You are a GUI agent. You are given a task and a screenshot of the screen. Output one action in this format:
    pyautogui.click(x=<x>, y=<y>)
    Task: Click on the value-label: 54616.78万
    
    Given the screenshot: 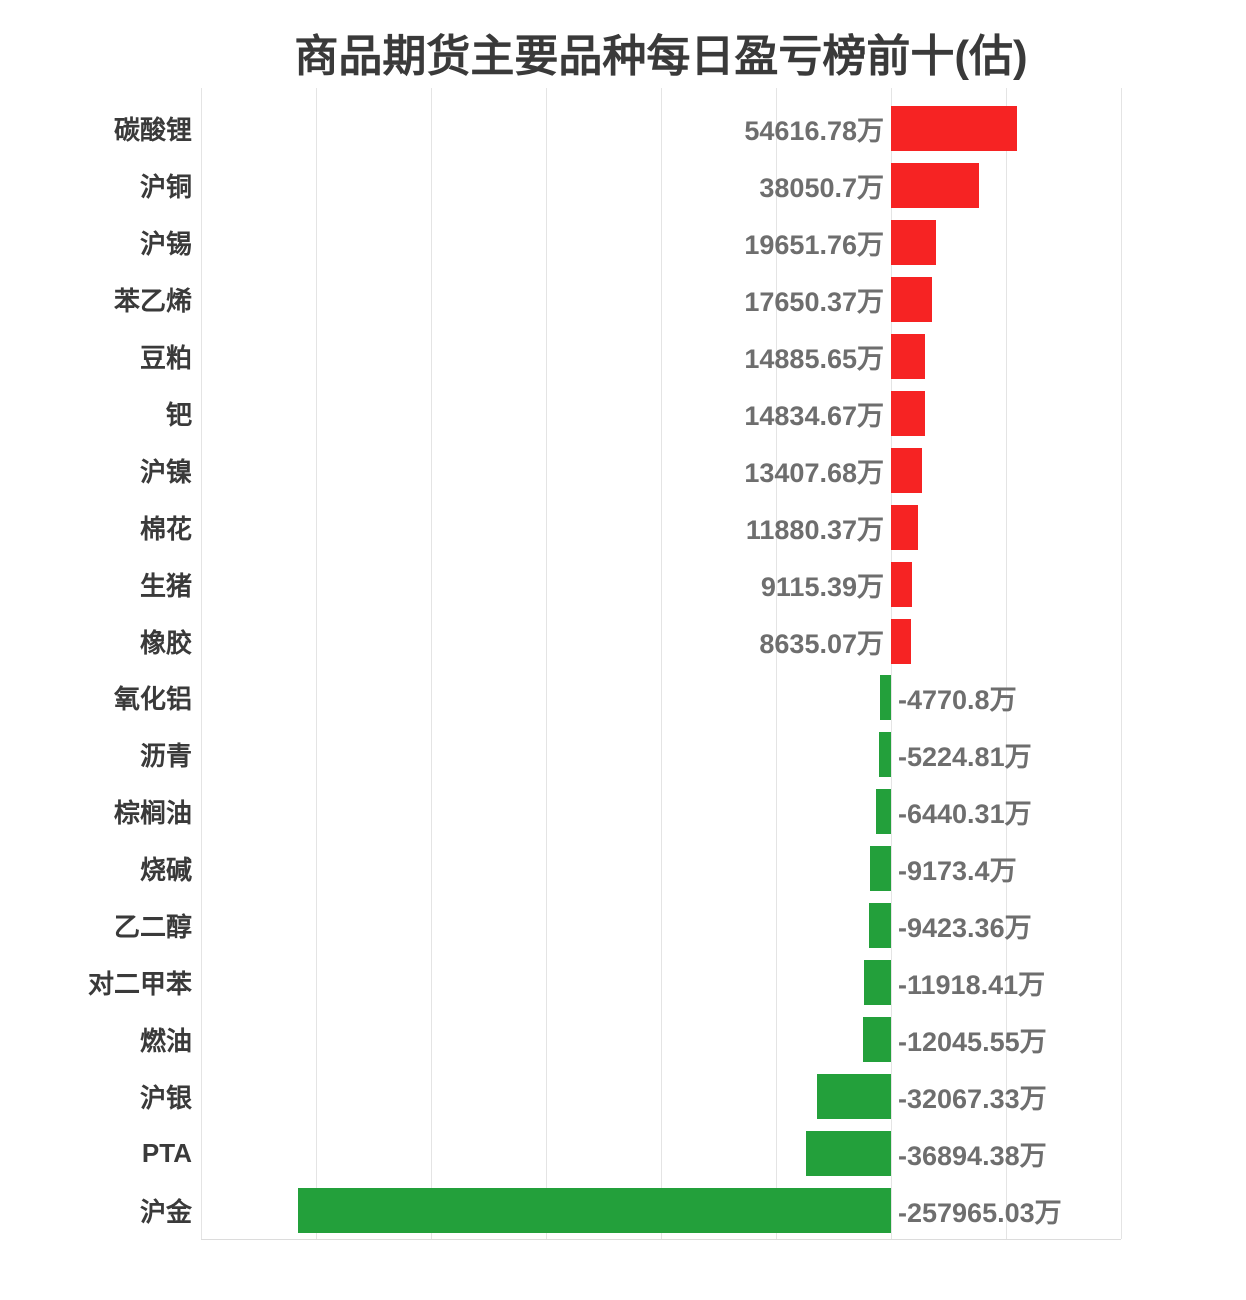 What is the action you would take?
    pyautogui.click(x=814, y=130)
    